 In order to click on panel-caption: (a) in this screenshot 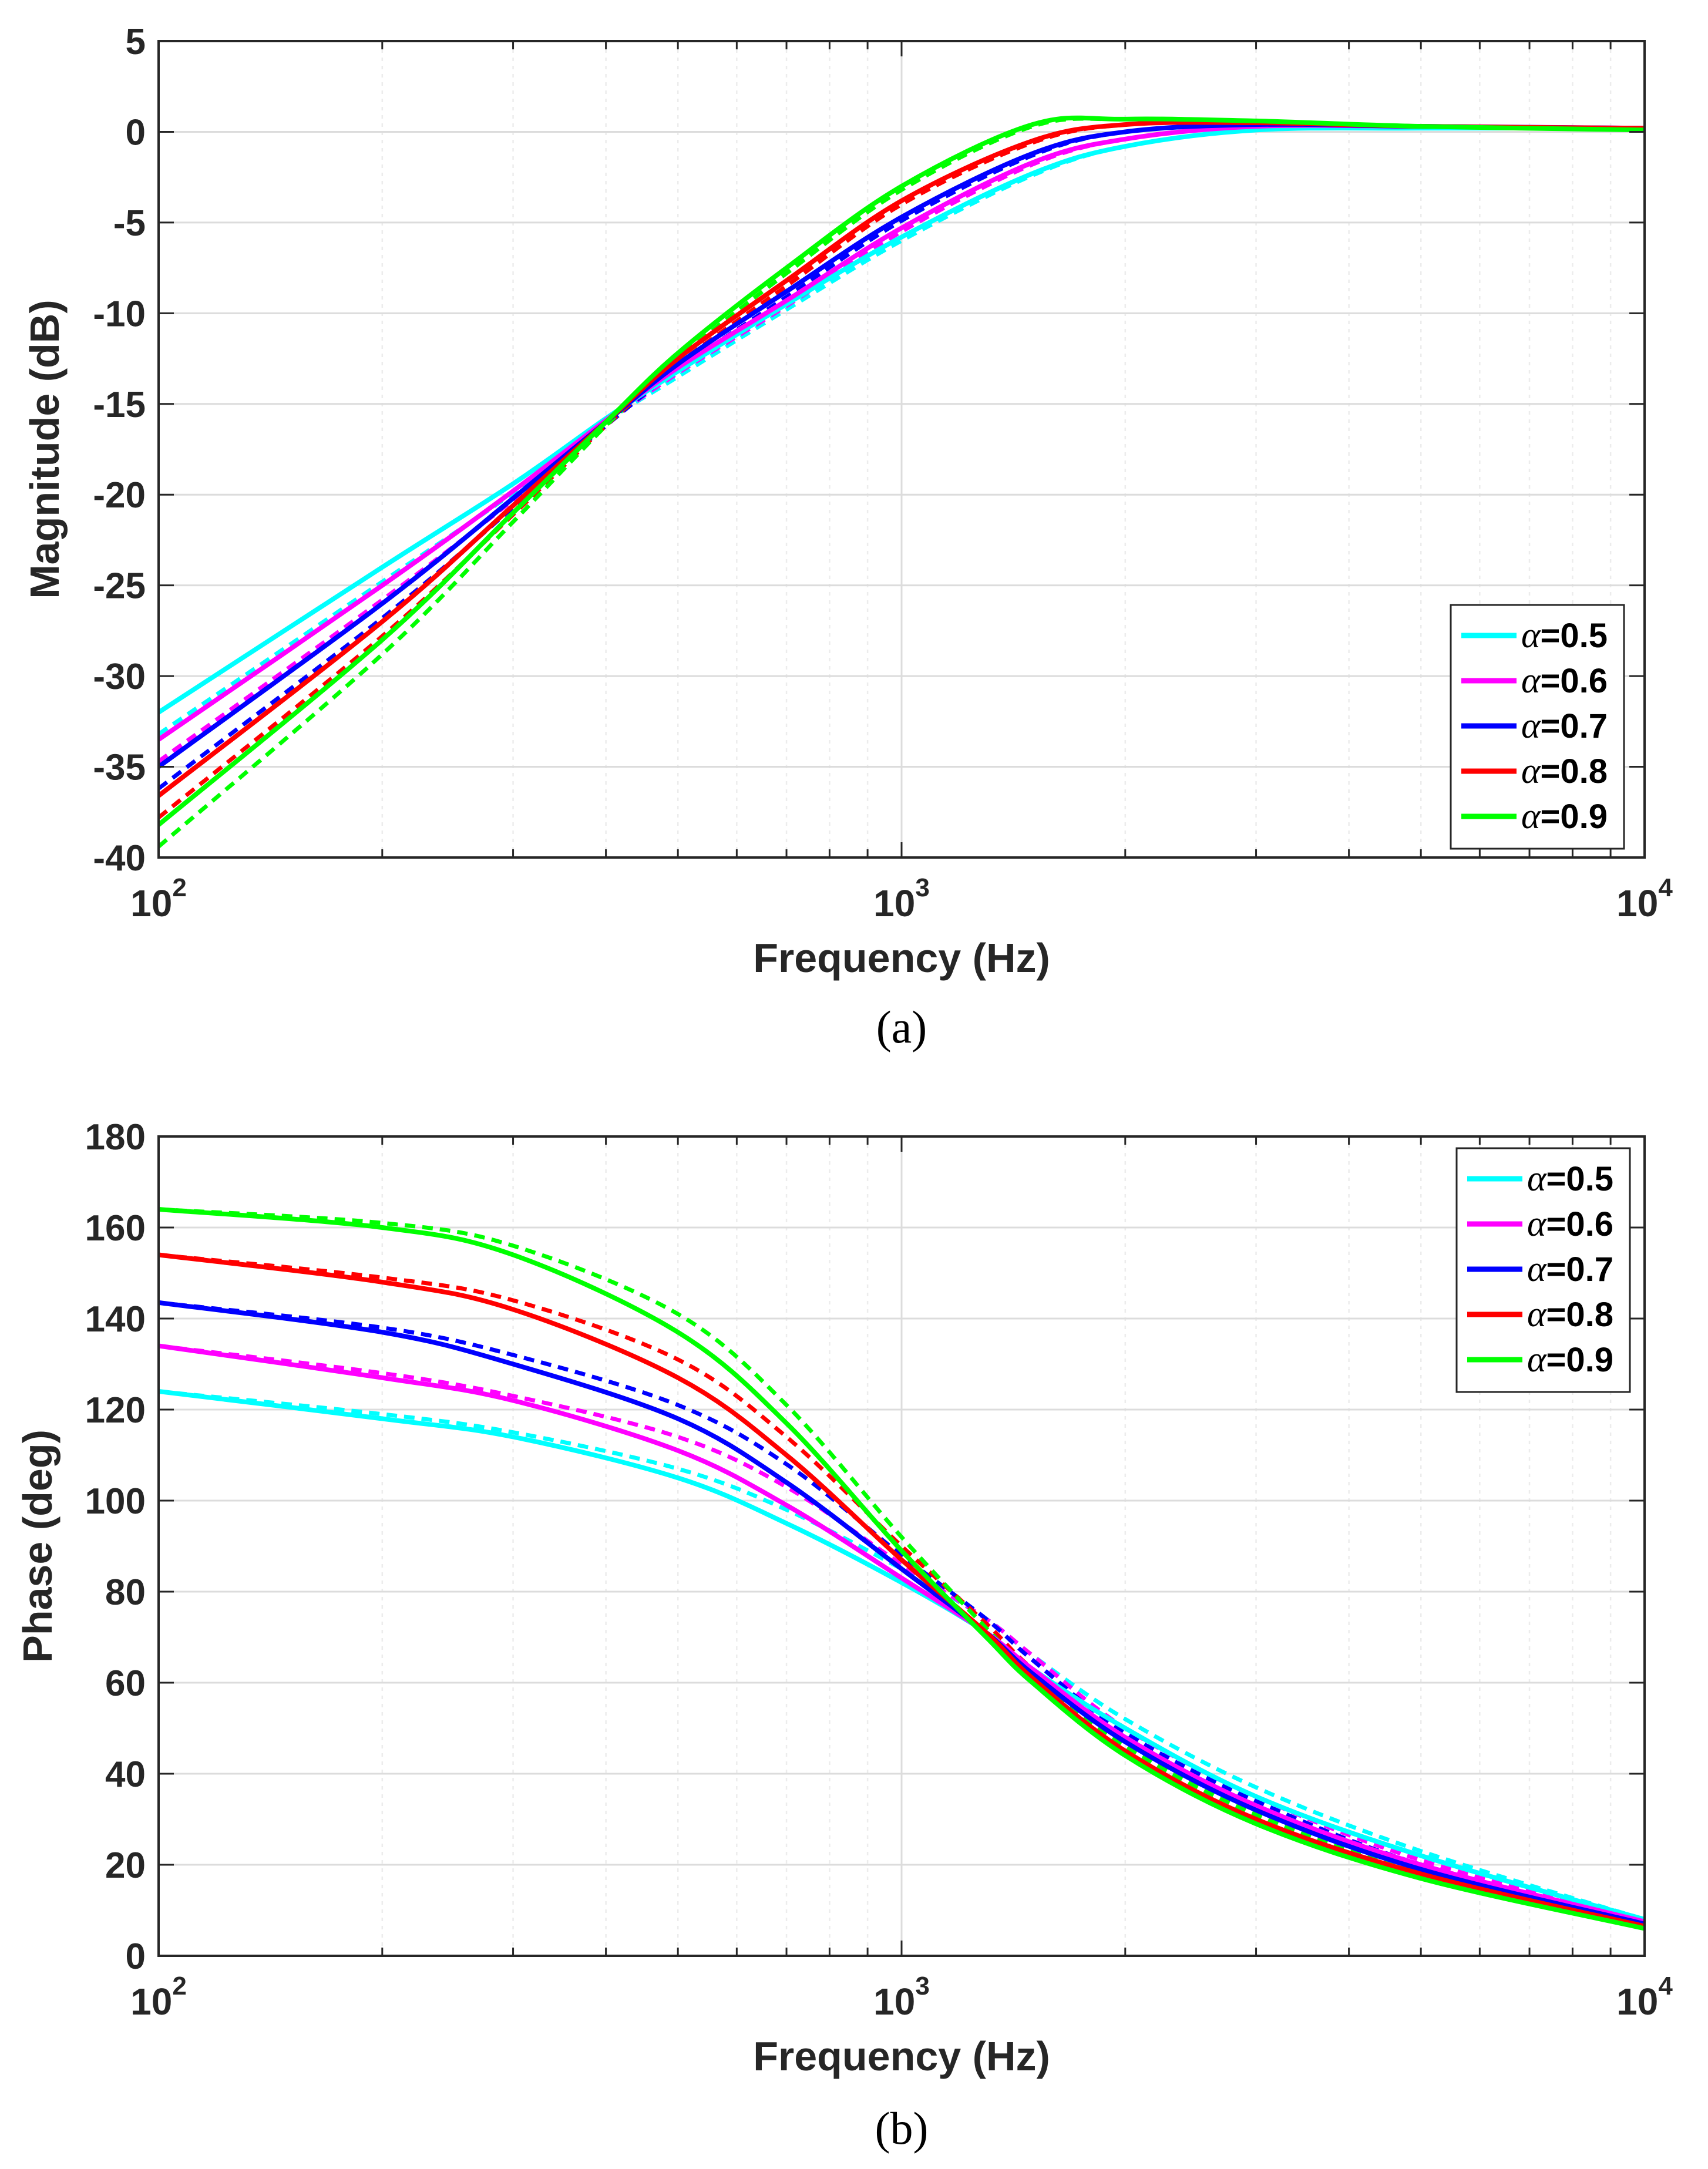, I will do `click(901, 1026)`.